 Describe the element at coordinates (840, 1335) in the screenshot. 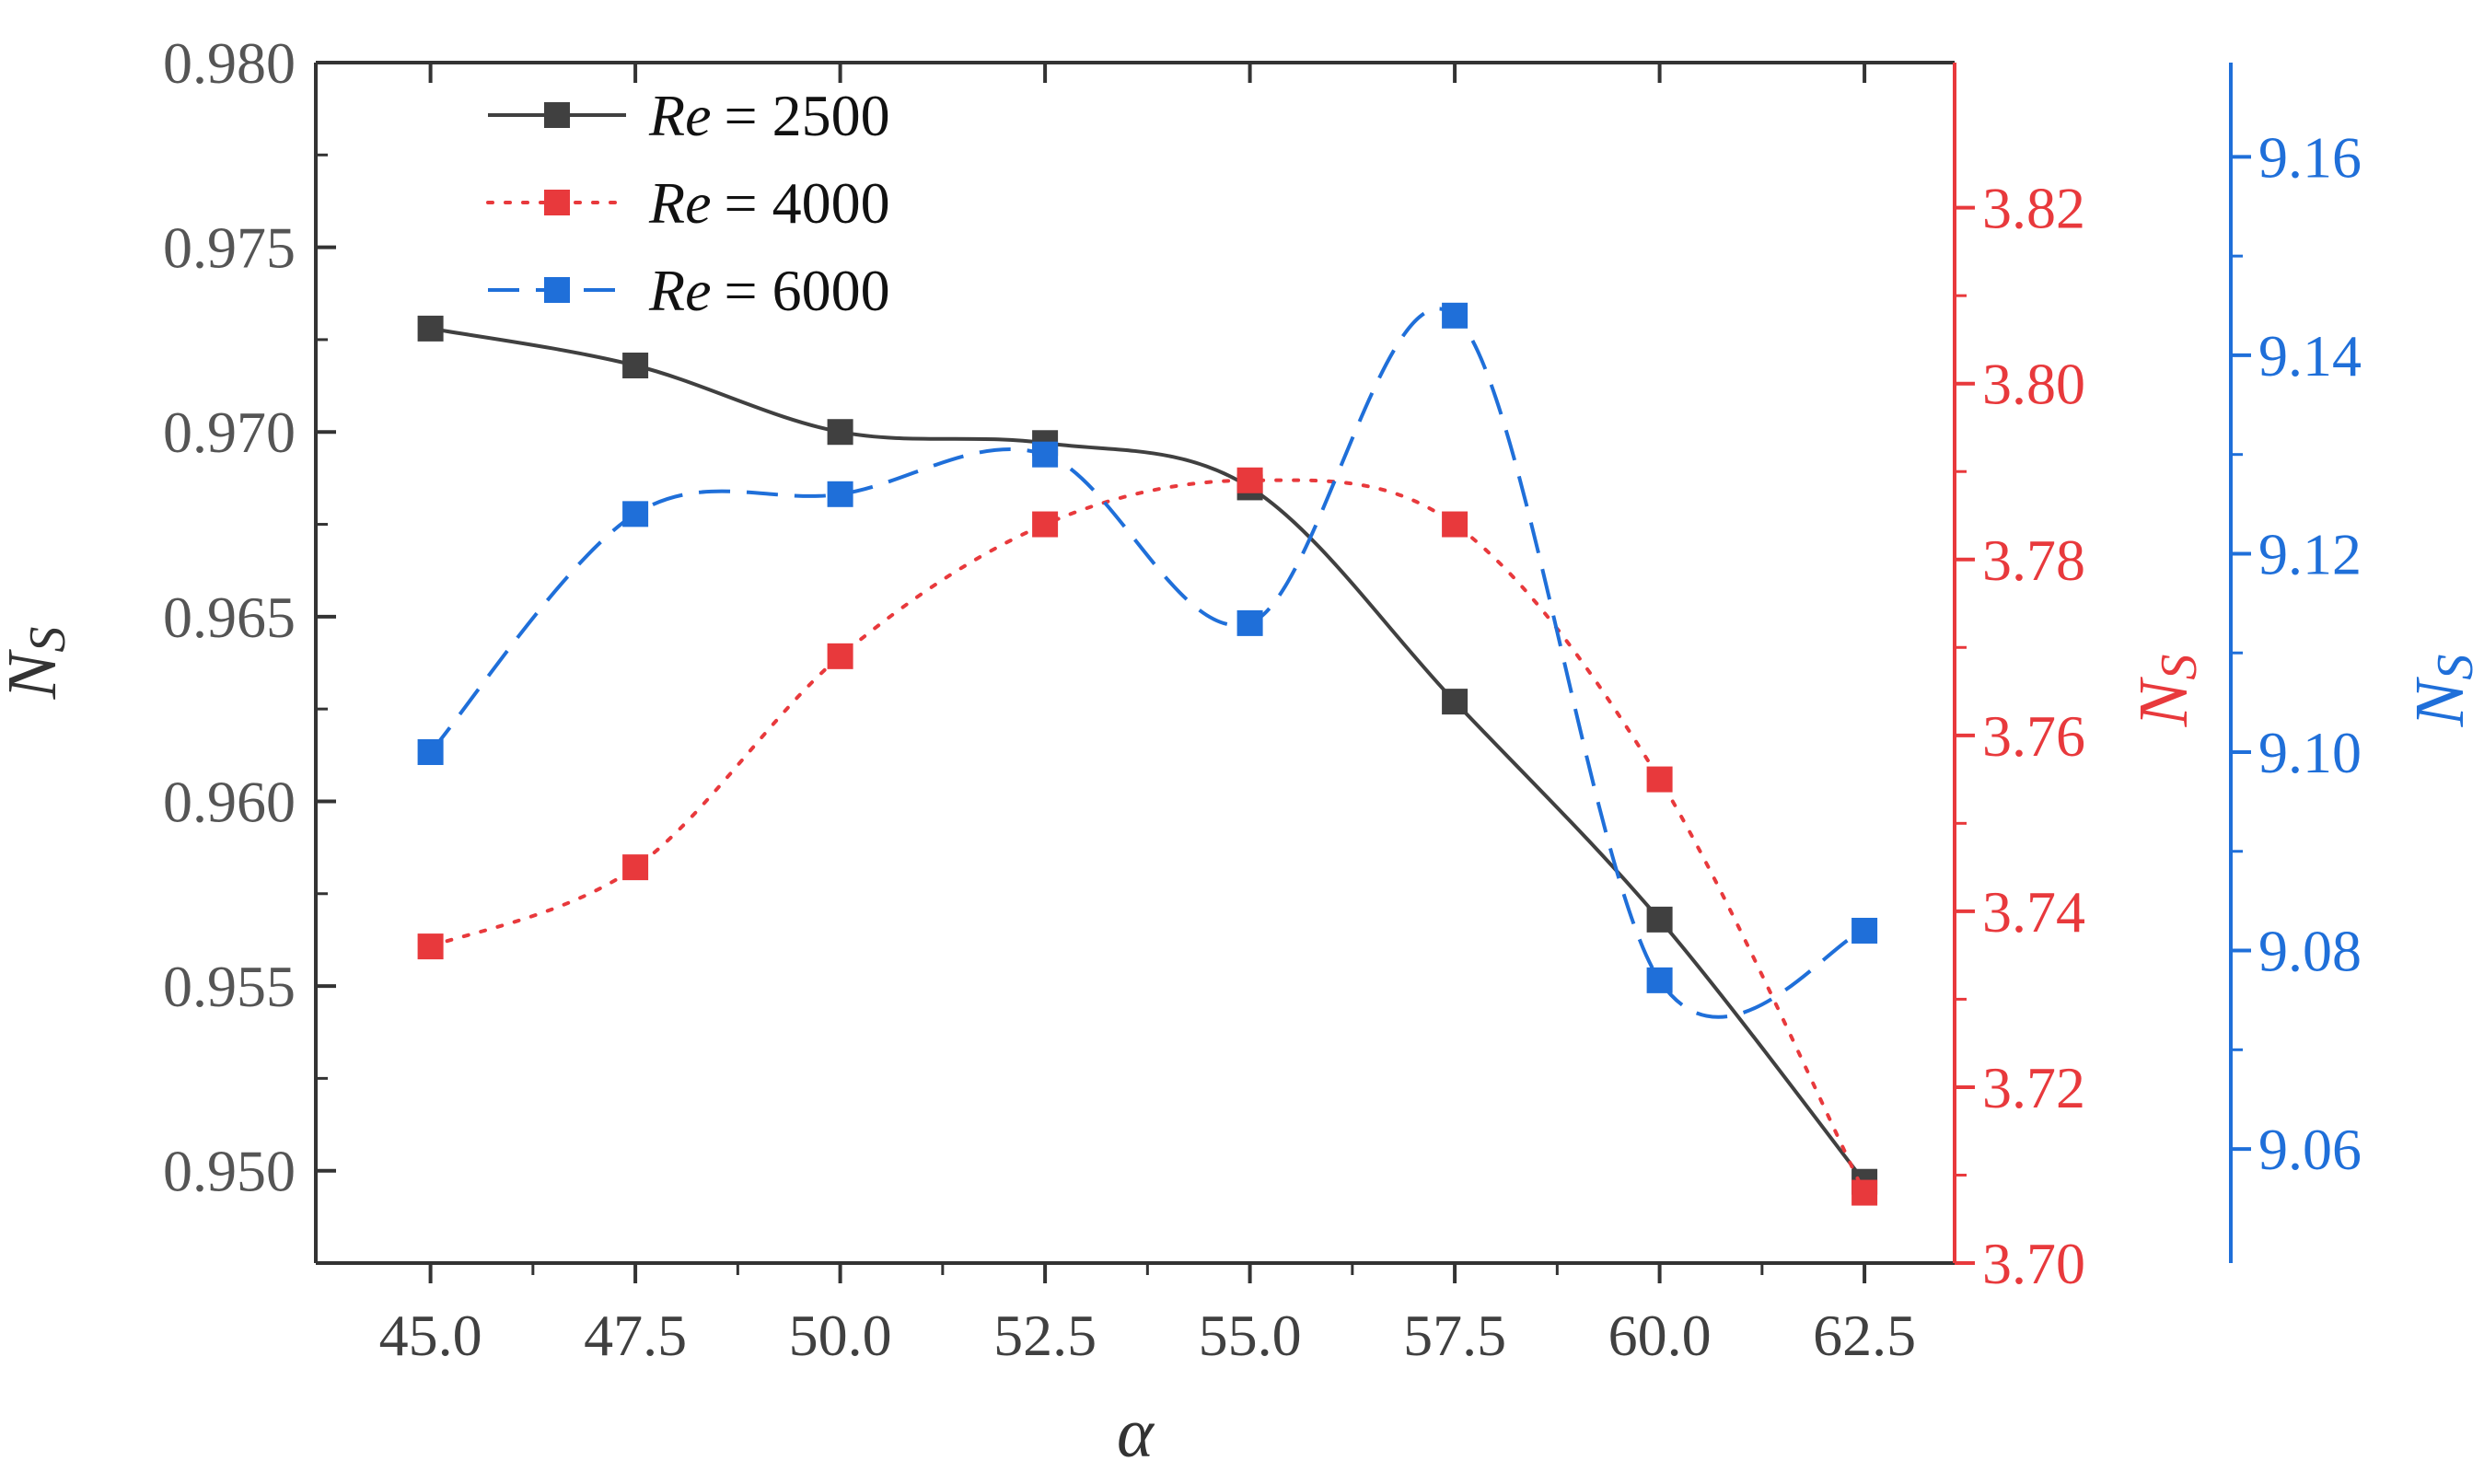

I see `x-tick-label: 50.0` at that location.